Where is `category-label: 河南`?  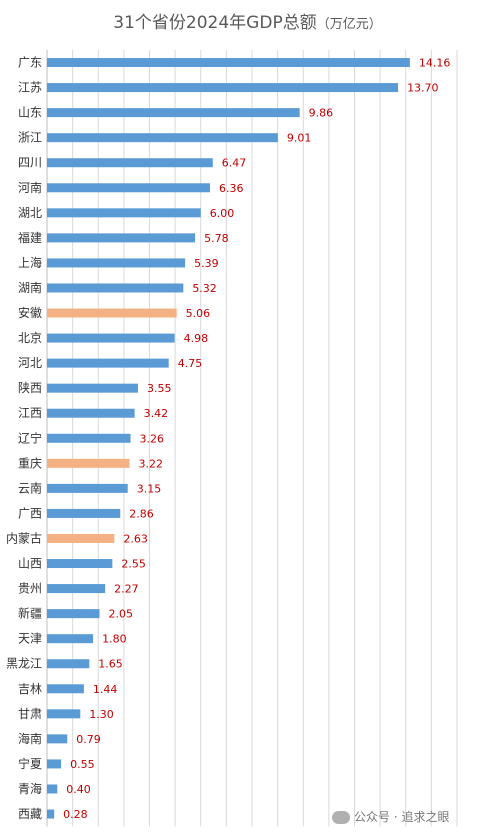 category-label: 河南 is located at coordinates (30, 187).